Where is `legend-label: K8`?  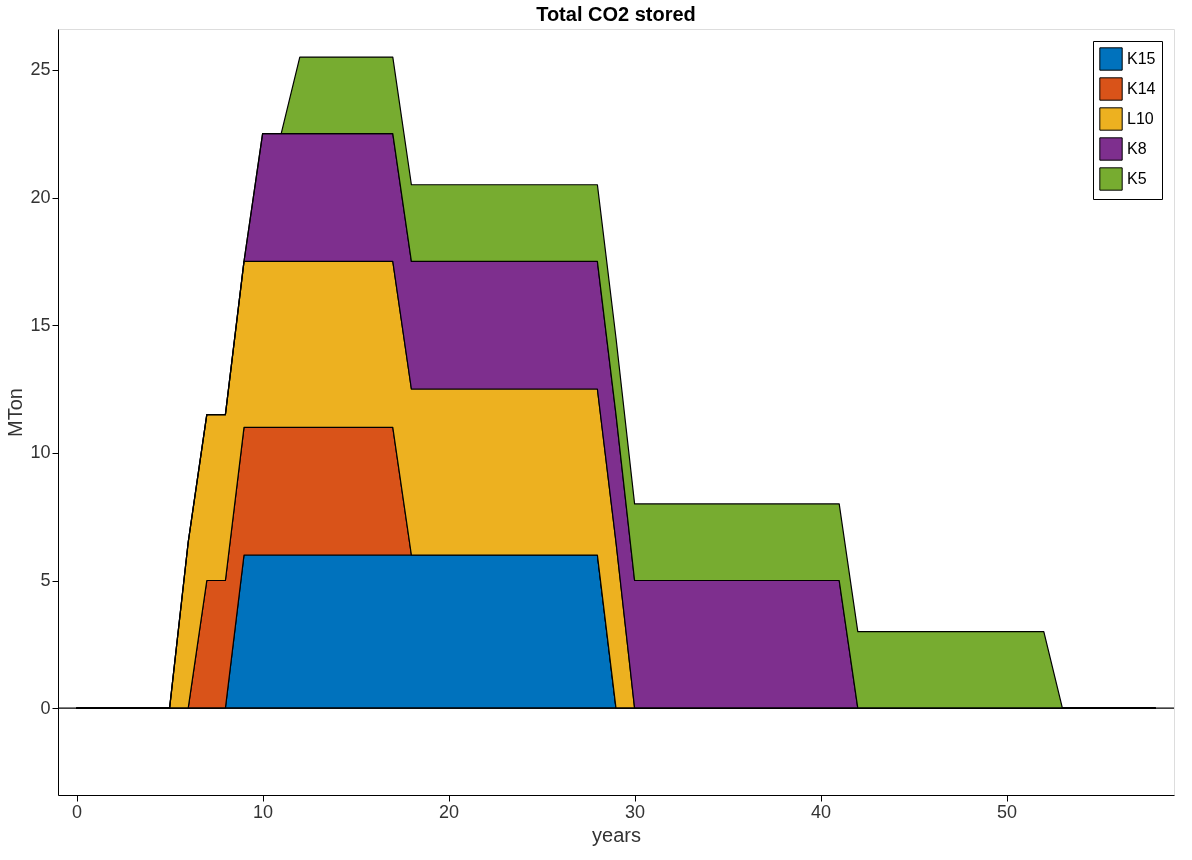 legend-label: K8 is located at coordinates (1137, 148).